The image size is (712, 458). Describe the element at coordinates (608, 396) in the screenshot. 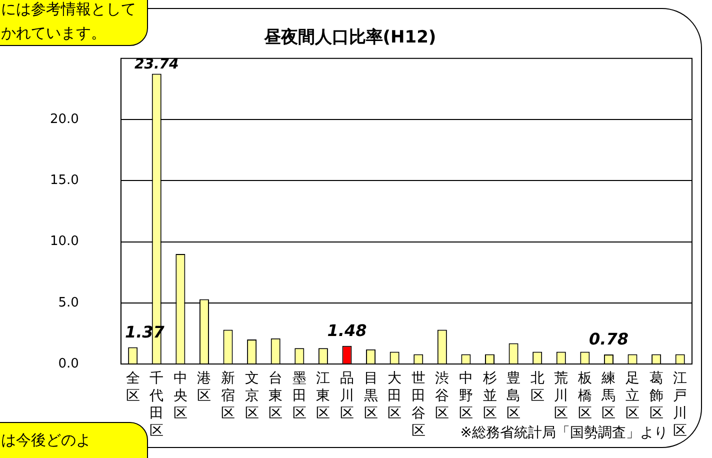

I see `x-tick-label: 練馬区` at that location.